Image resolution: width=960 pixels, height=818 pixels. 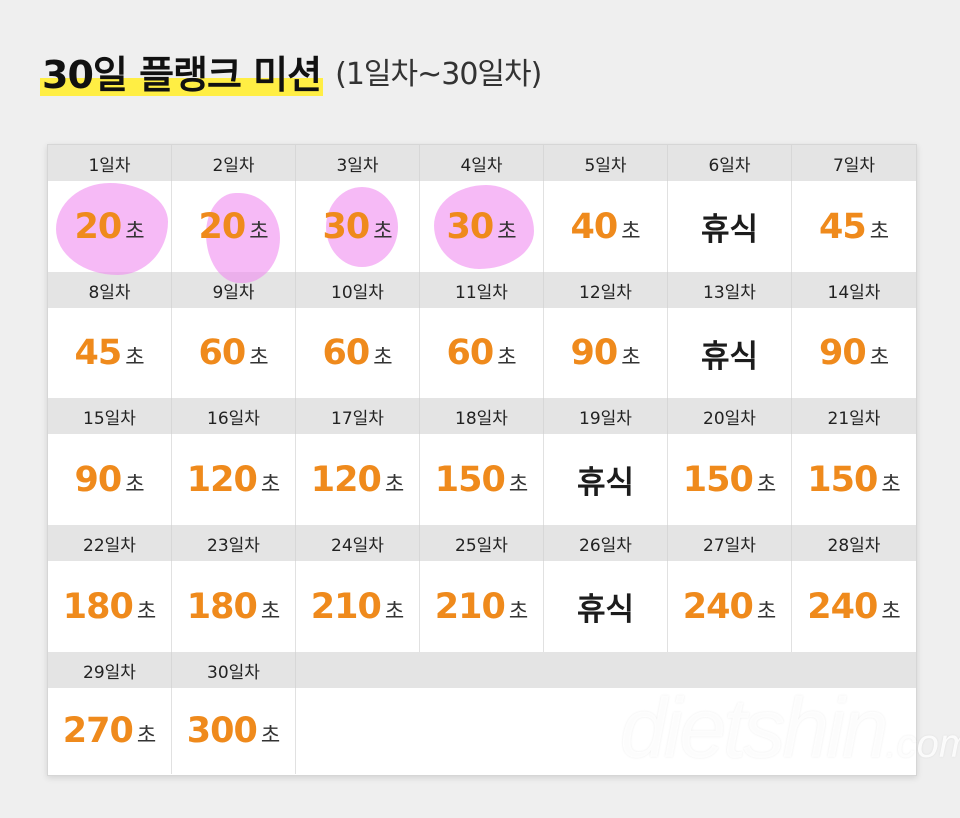 I want to click on day-label: 28일차, so click(x=854, y=545).